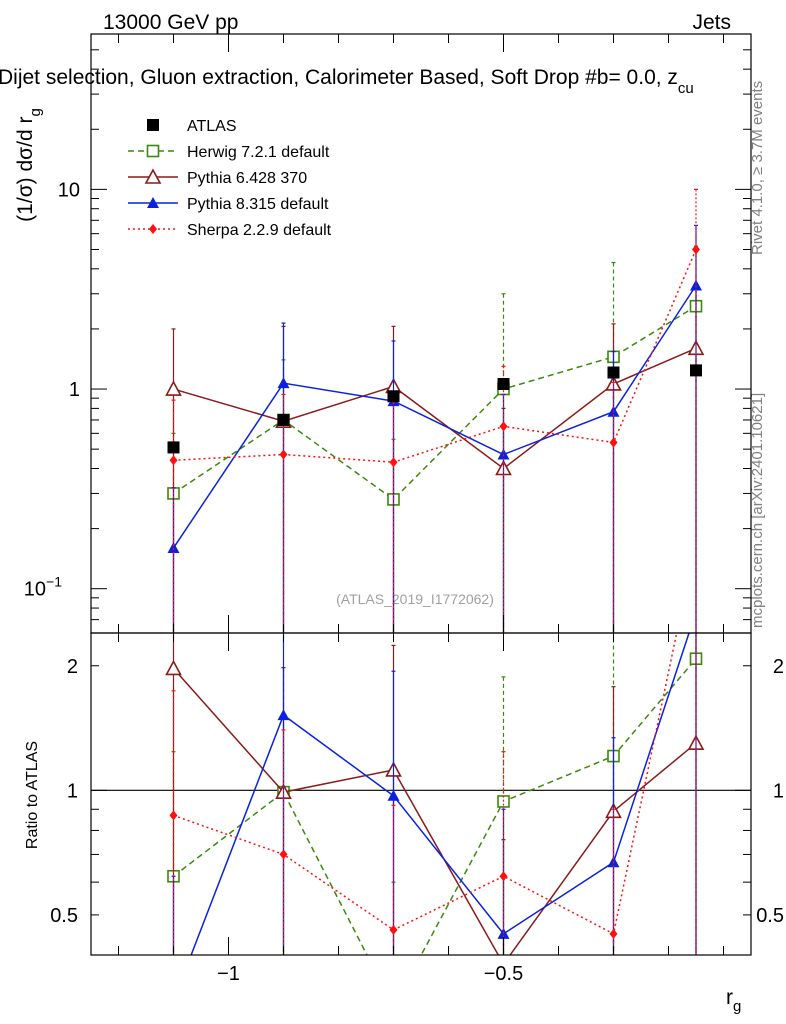  I want to click on x-axis-label-sub: g, so click(737, 1006).